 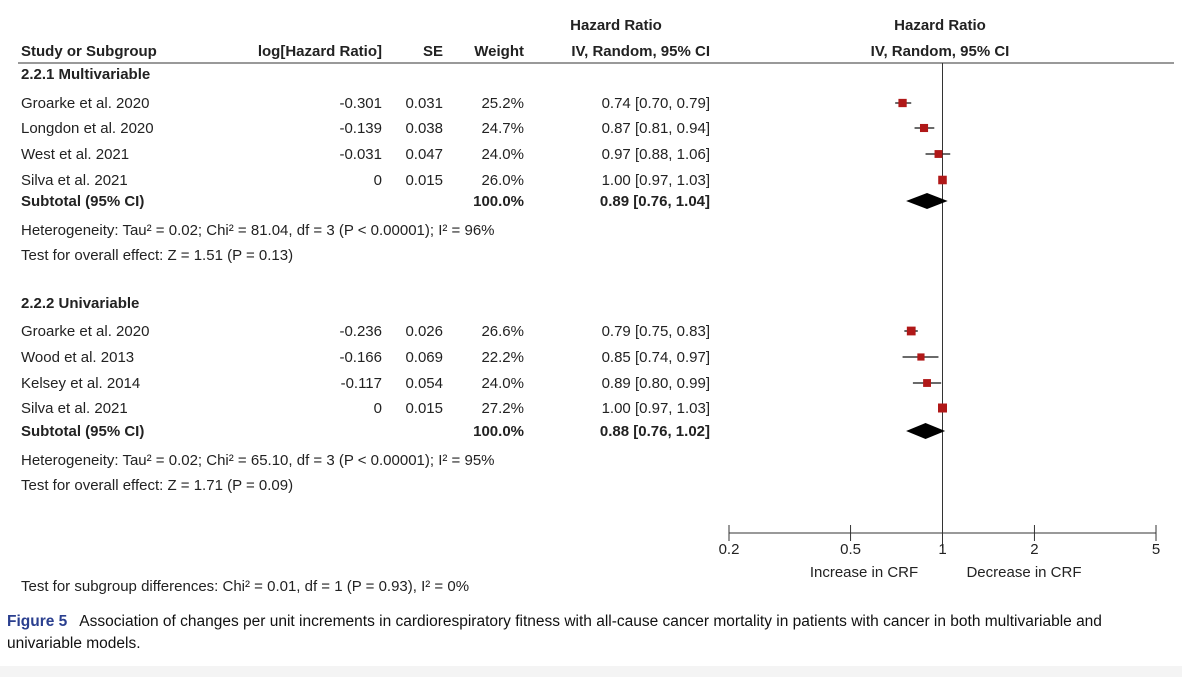 I want to click on plot-header-method: IV, Random, 95% CI, so click(x=940, y=51).